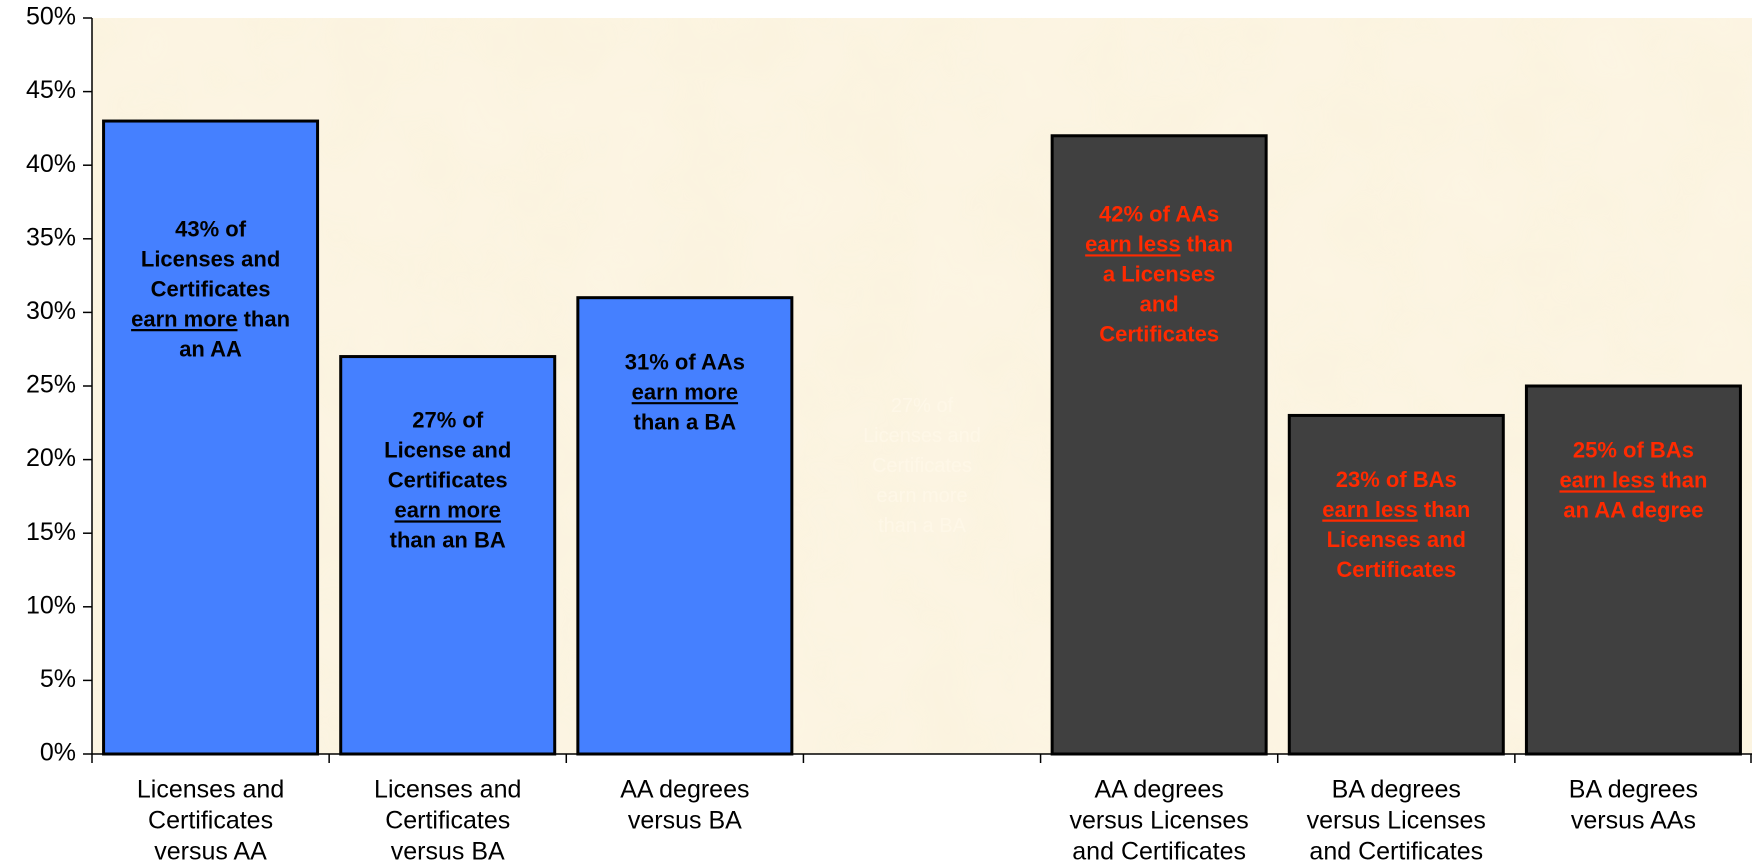 The height and width of the screenshot is (867, 1752). I want to click on bar-3-label-line-2: earn more, so click(685, 391).